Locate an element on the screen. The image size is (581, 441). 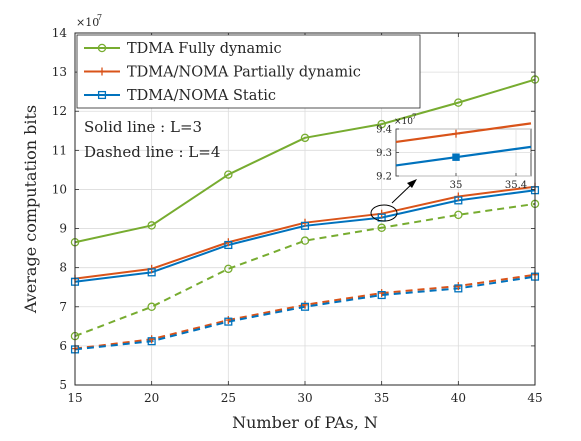
inset-series-1-point is located at coordinates (456, 133).